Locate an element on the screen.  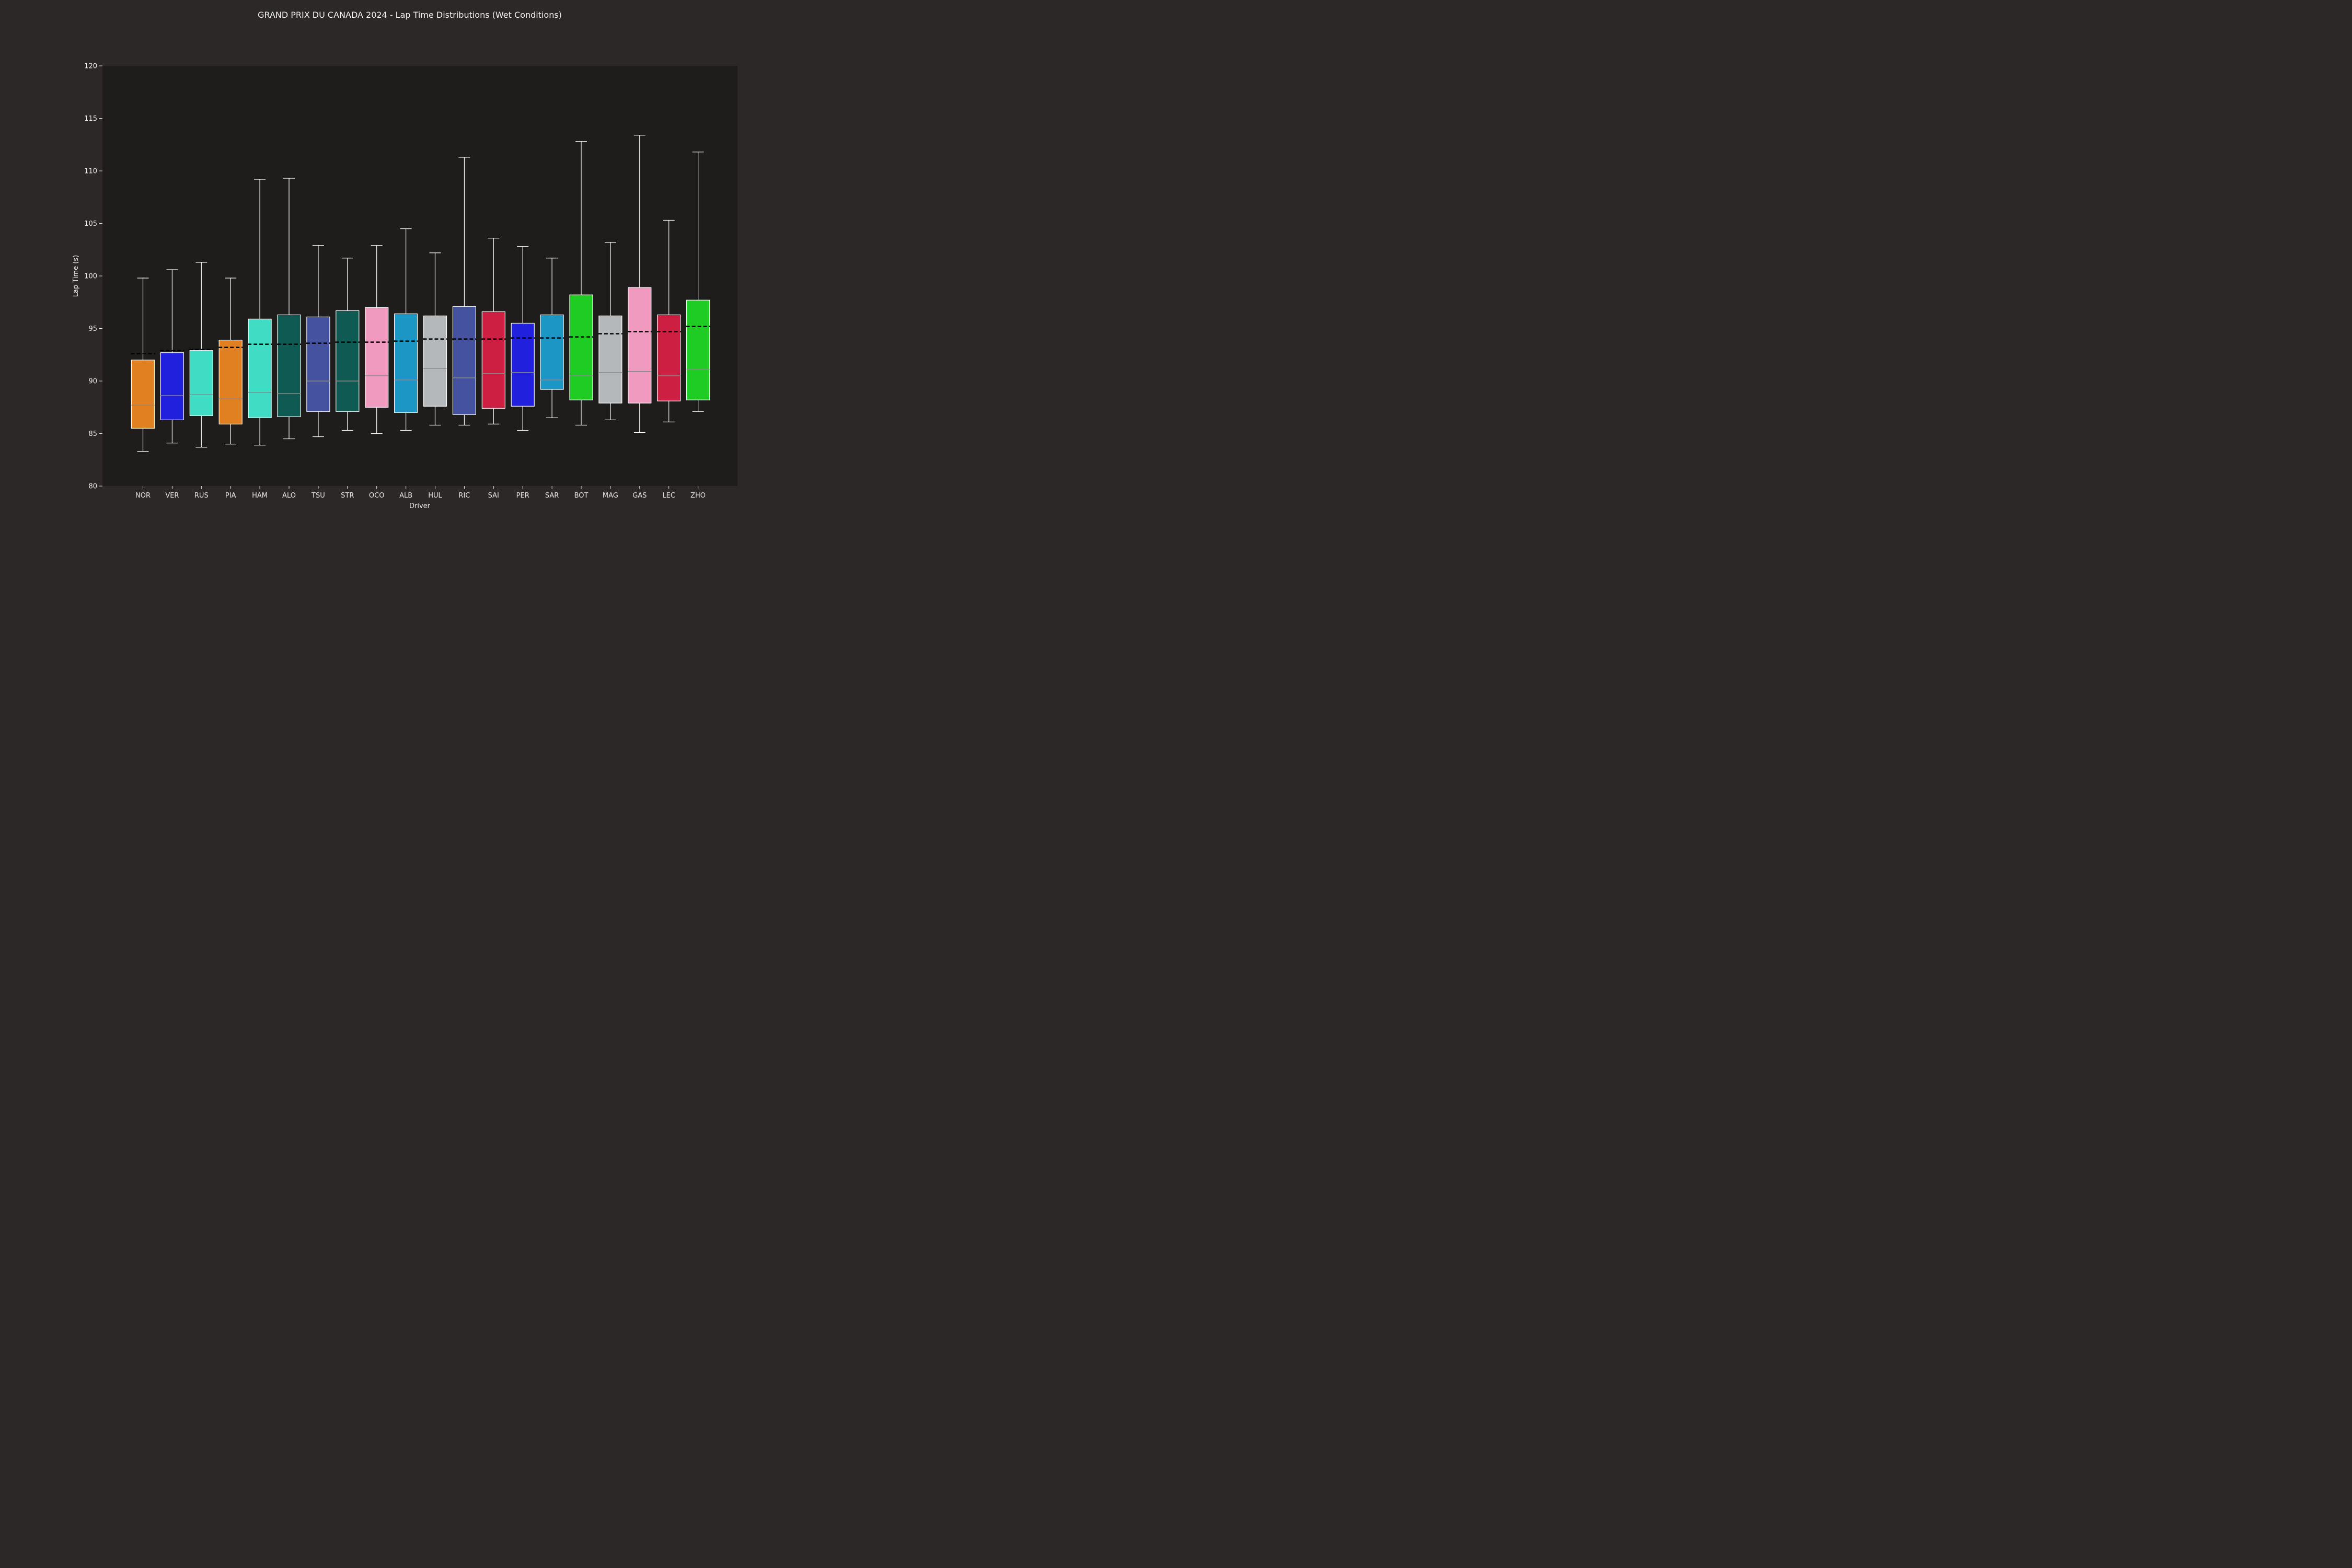
box-alo is located at coordinates (289, 309).